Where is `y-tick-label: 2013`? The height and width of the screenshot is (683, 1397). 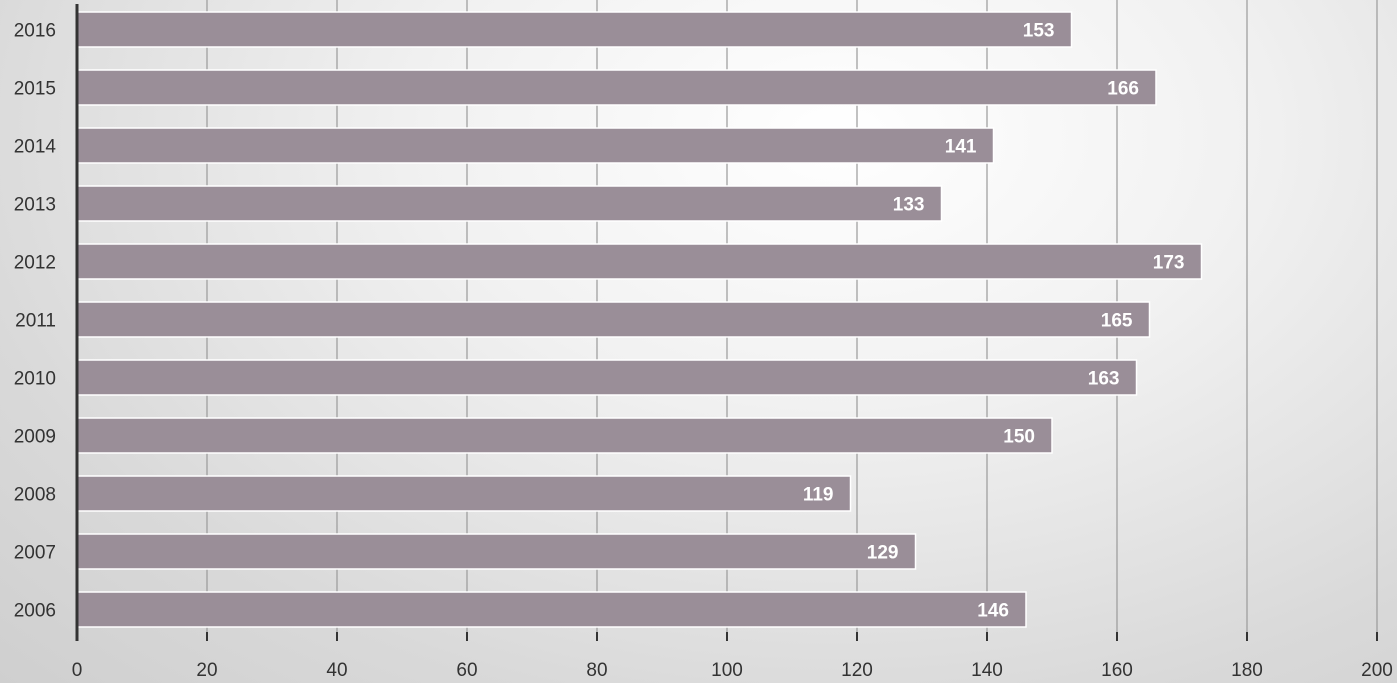
y-tick-label: 2013 is located at coordinates (35, 205).